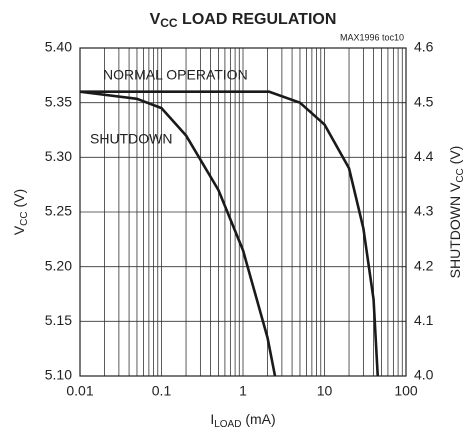  Describe the element at coordinates (372, 37) in the screenshot. I see `annotation: MAX1996 toc10` at that location.